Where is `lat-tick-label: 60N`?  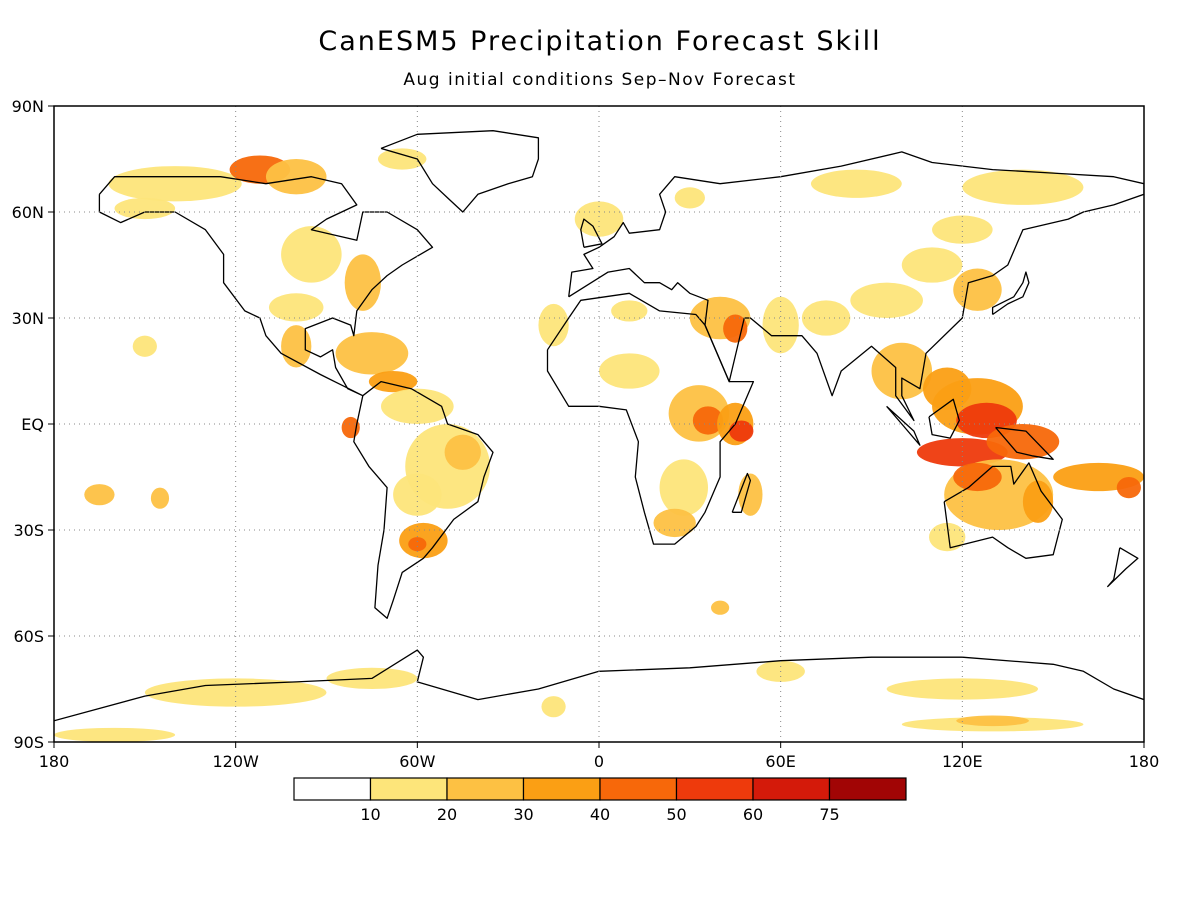
lat-tick-label: 60N is located at coordinates (28, 212).